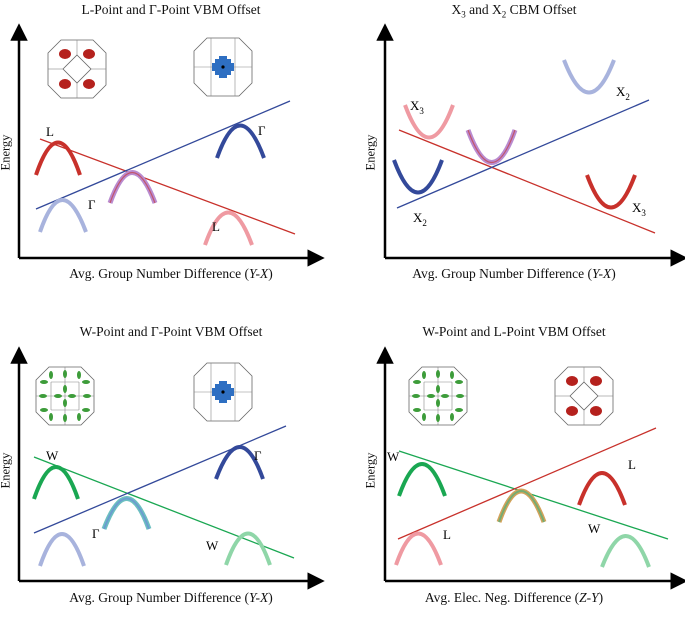 The height and width of the screenshot is (627, 685). What do you see at coordinates (514, 597) in the screenshot?
I see `x-axis-label: Avg. Elec. Neg. Difference (Z-Y)` at bounding box center [514, 597].